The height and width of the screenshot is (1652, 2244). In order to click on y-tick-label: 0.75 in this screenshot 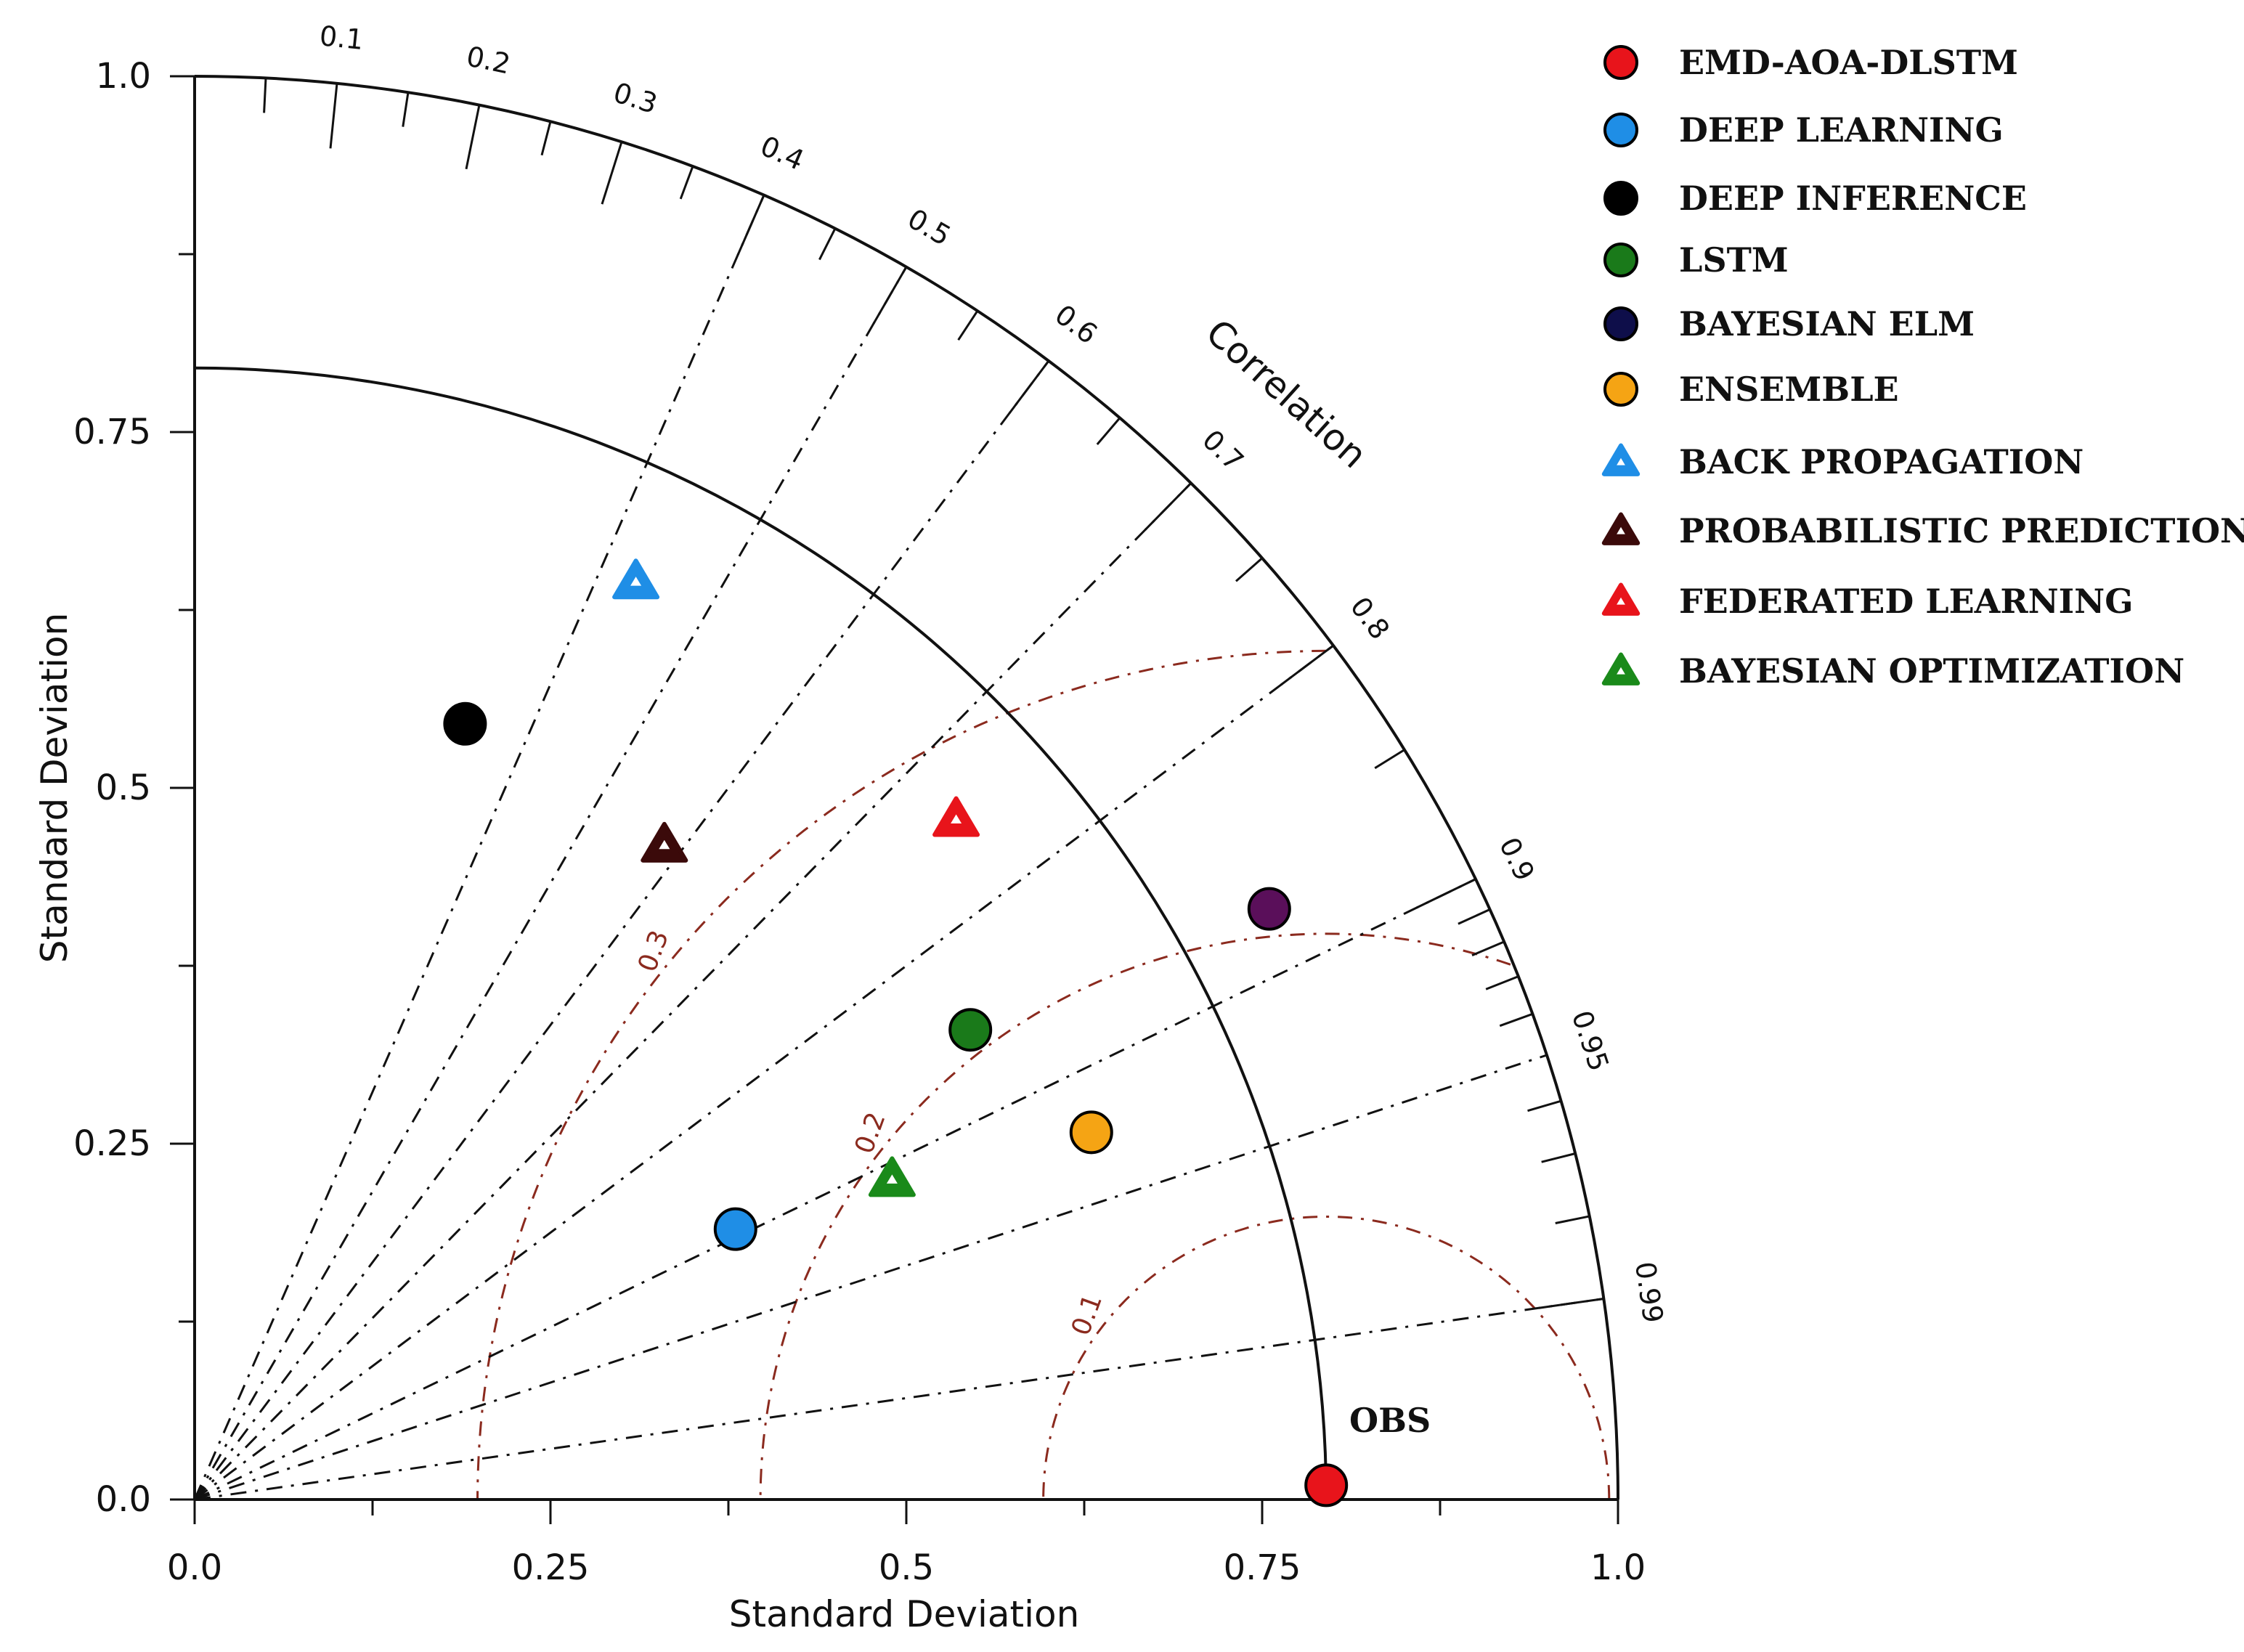, I will do `click(112, 432)`.